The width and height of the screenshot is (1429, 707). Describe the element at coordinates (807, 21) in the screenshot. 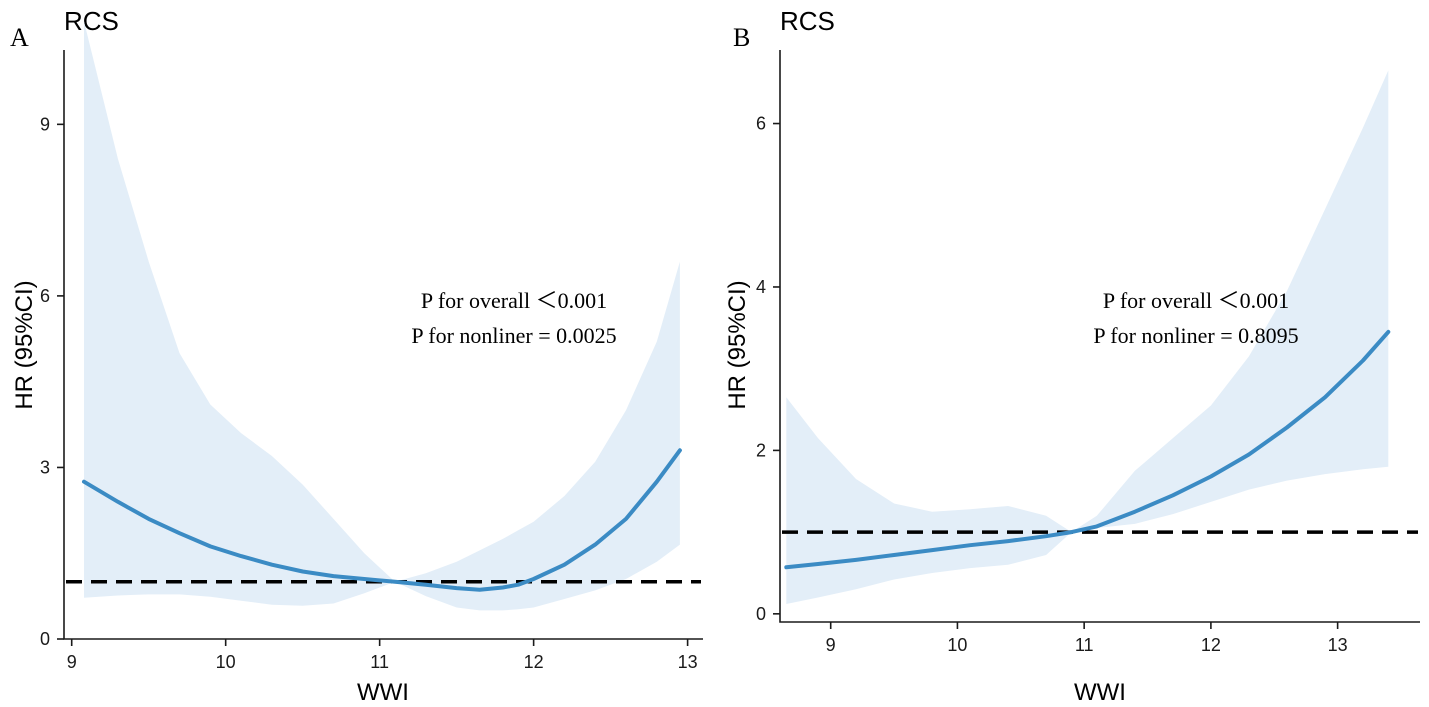

I see `panel-b-title: RCS` at that location.